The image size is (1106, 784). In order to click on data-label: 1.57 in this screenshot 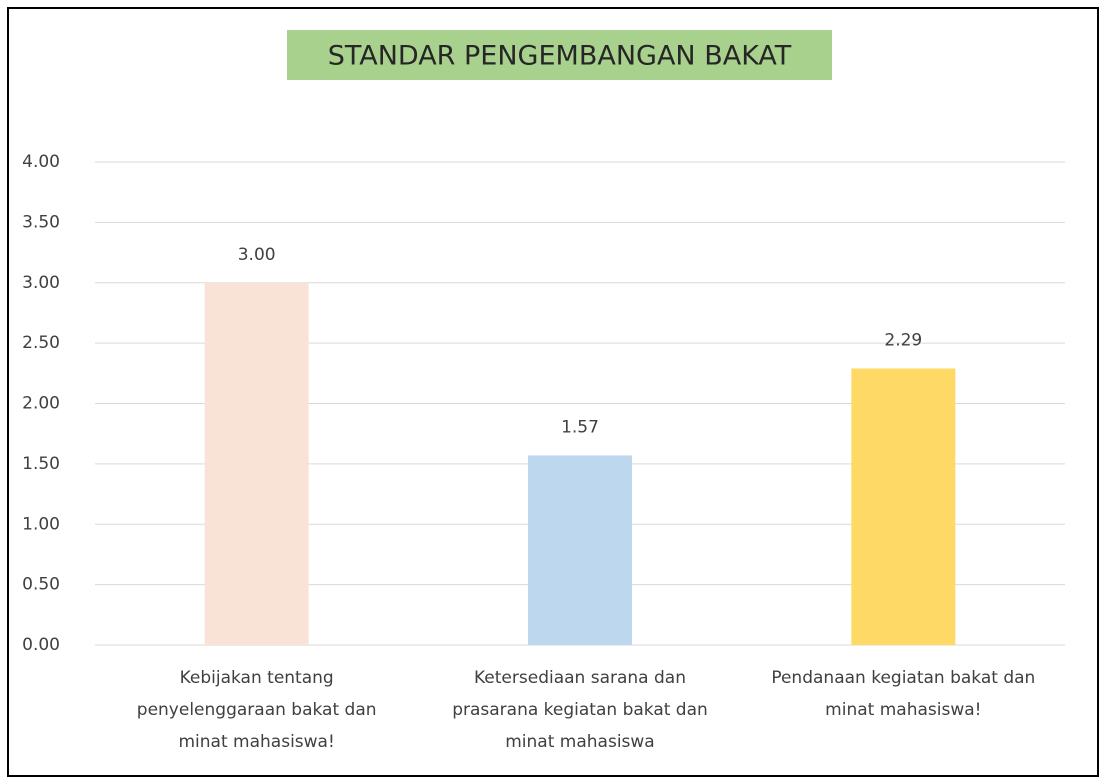, I will do `click(580, 427)`.